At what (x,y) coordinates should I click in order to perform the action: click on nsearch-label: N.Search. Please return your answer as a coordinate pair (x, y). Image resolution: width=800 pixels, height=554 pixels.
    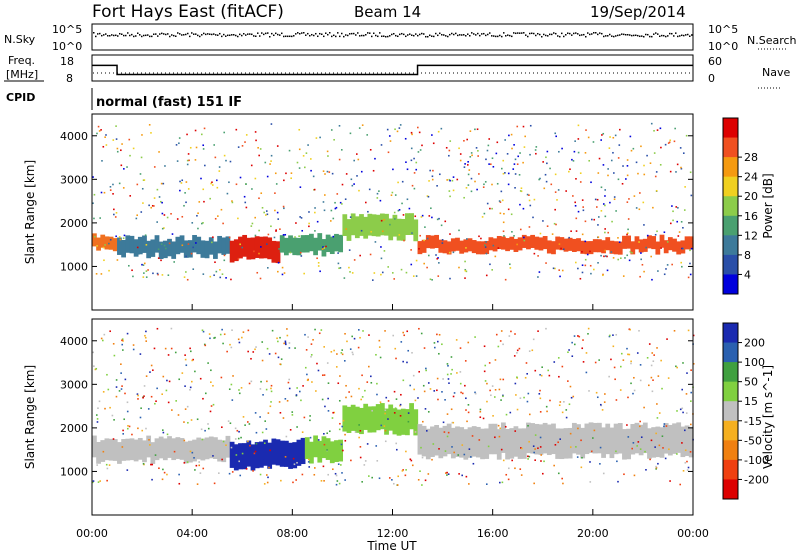
    Looking at the image, I should click on (772, 40).